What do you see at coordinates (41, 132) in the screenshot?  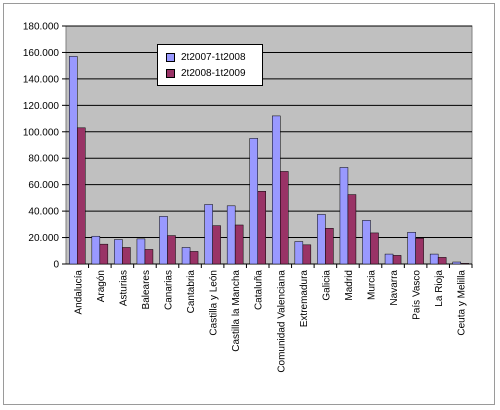 I see `y-tick-label: 100.000` at bounding box center [41, 132].